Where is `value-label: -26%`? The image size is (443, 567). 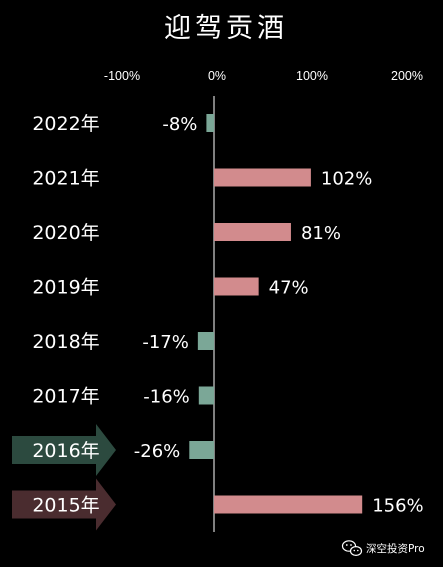 value-label: -26% is located at coordinates (157, 451).